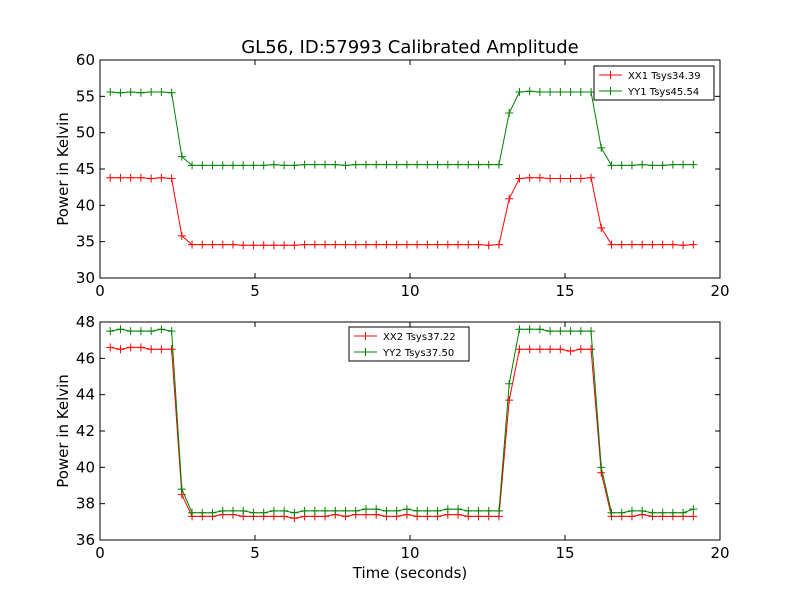 The height and width of the screenshot is (600, 800). I want to click on top-x-tick-label: 10, so click(409, 291).